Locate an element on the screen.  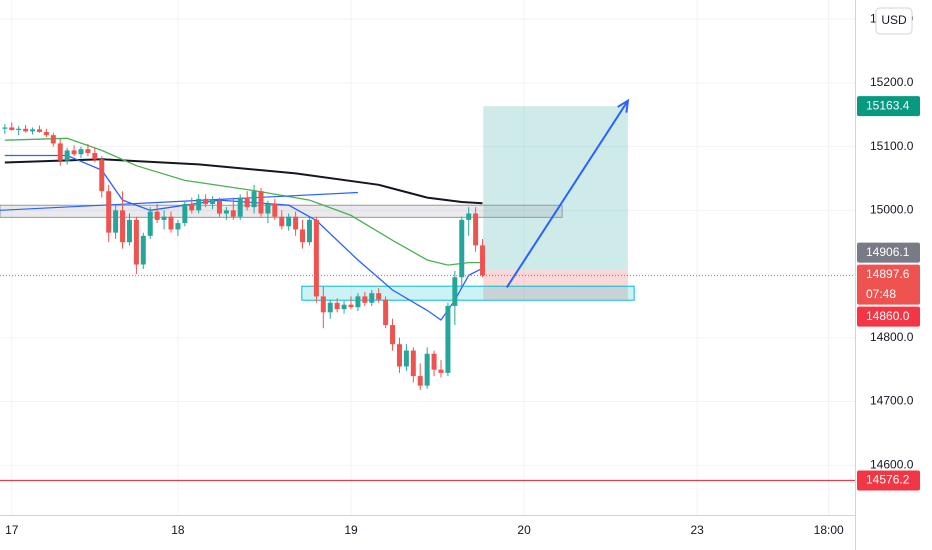
price-label-text: 14576.2 is located at coordinates (888, 480).